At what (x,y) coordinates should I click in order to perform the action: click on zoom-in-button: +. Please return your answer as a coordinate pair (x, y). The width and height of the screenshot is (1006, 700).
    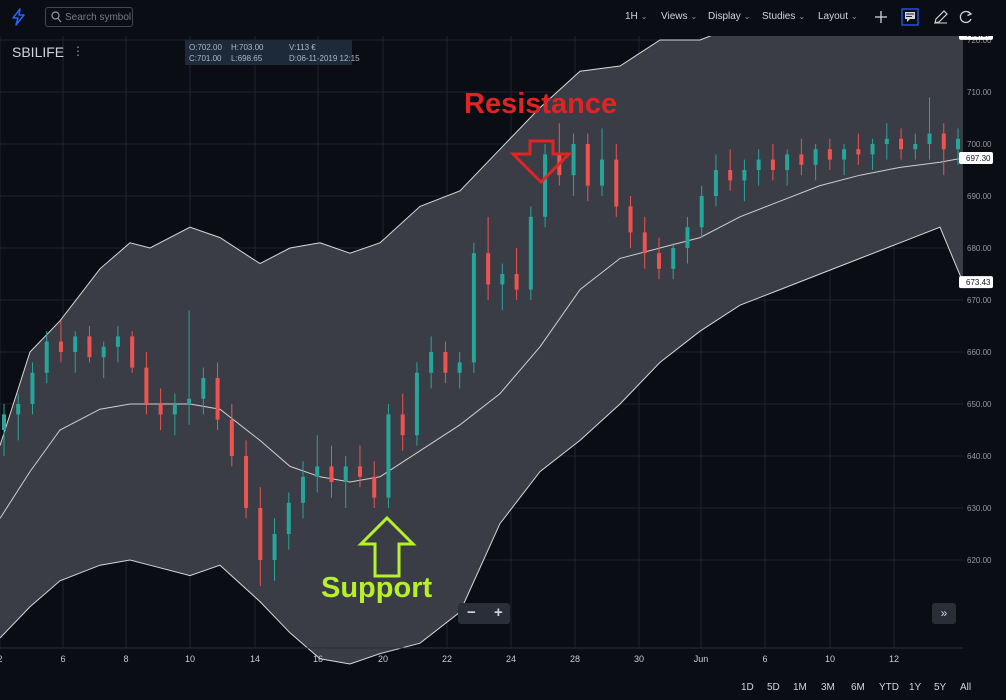
    Looking at the image, I should click on (498, 612).